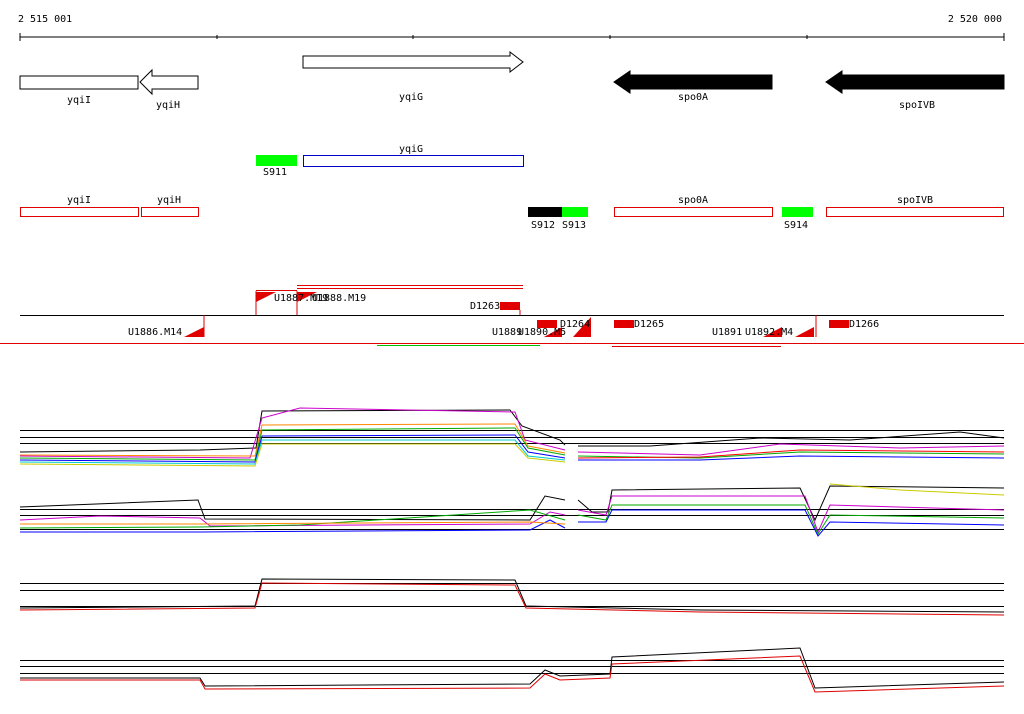 The height and width of the screenshot is (714, 1024). What do you see at coordinates (301, 298) in the screenshot?
I see `probe-label: U1887.M19` at bounding box center [301, 298].